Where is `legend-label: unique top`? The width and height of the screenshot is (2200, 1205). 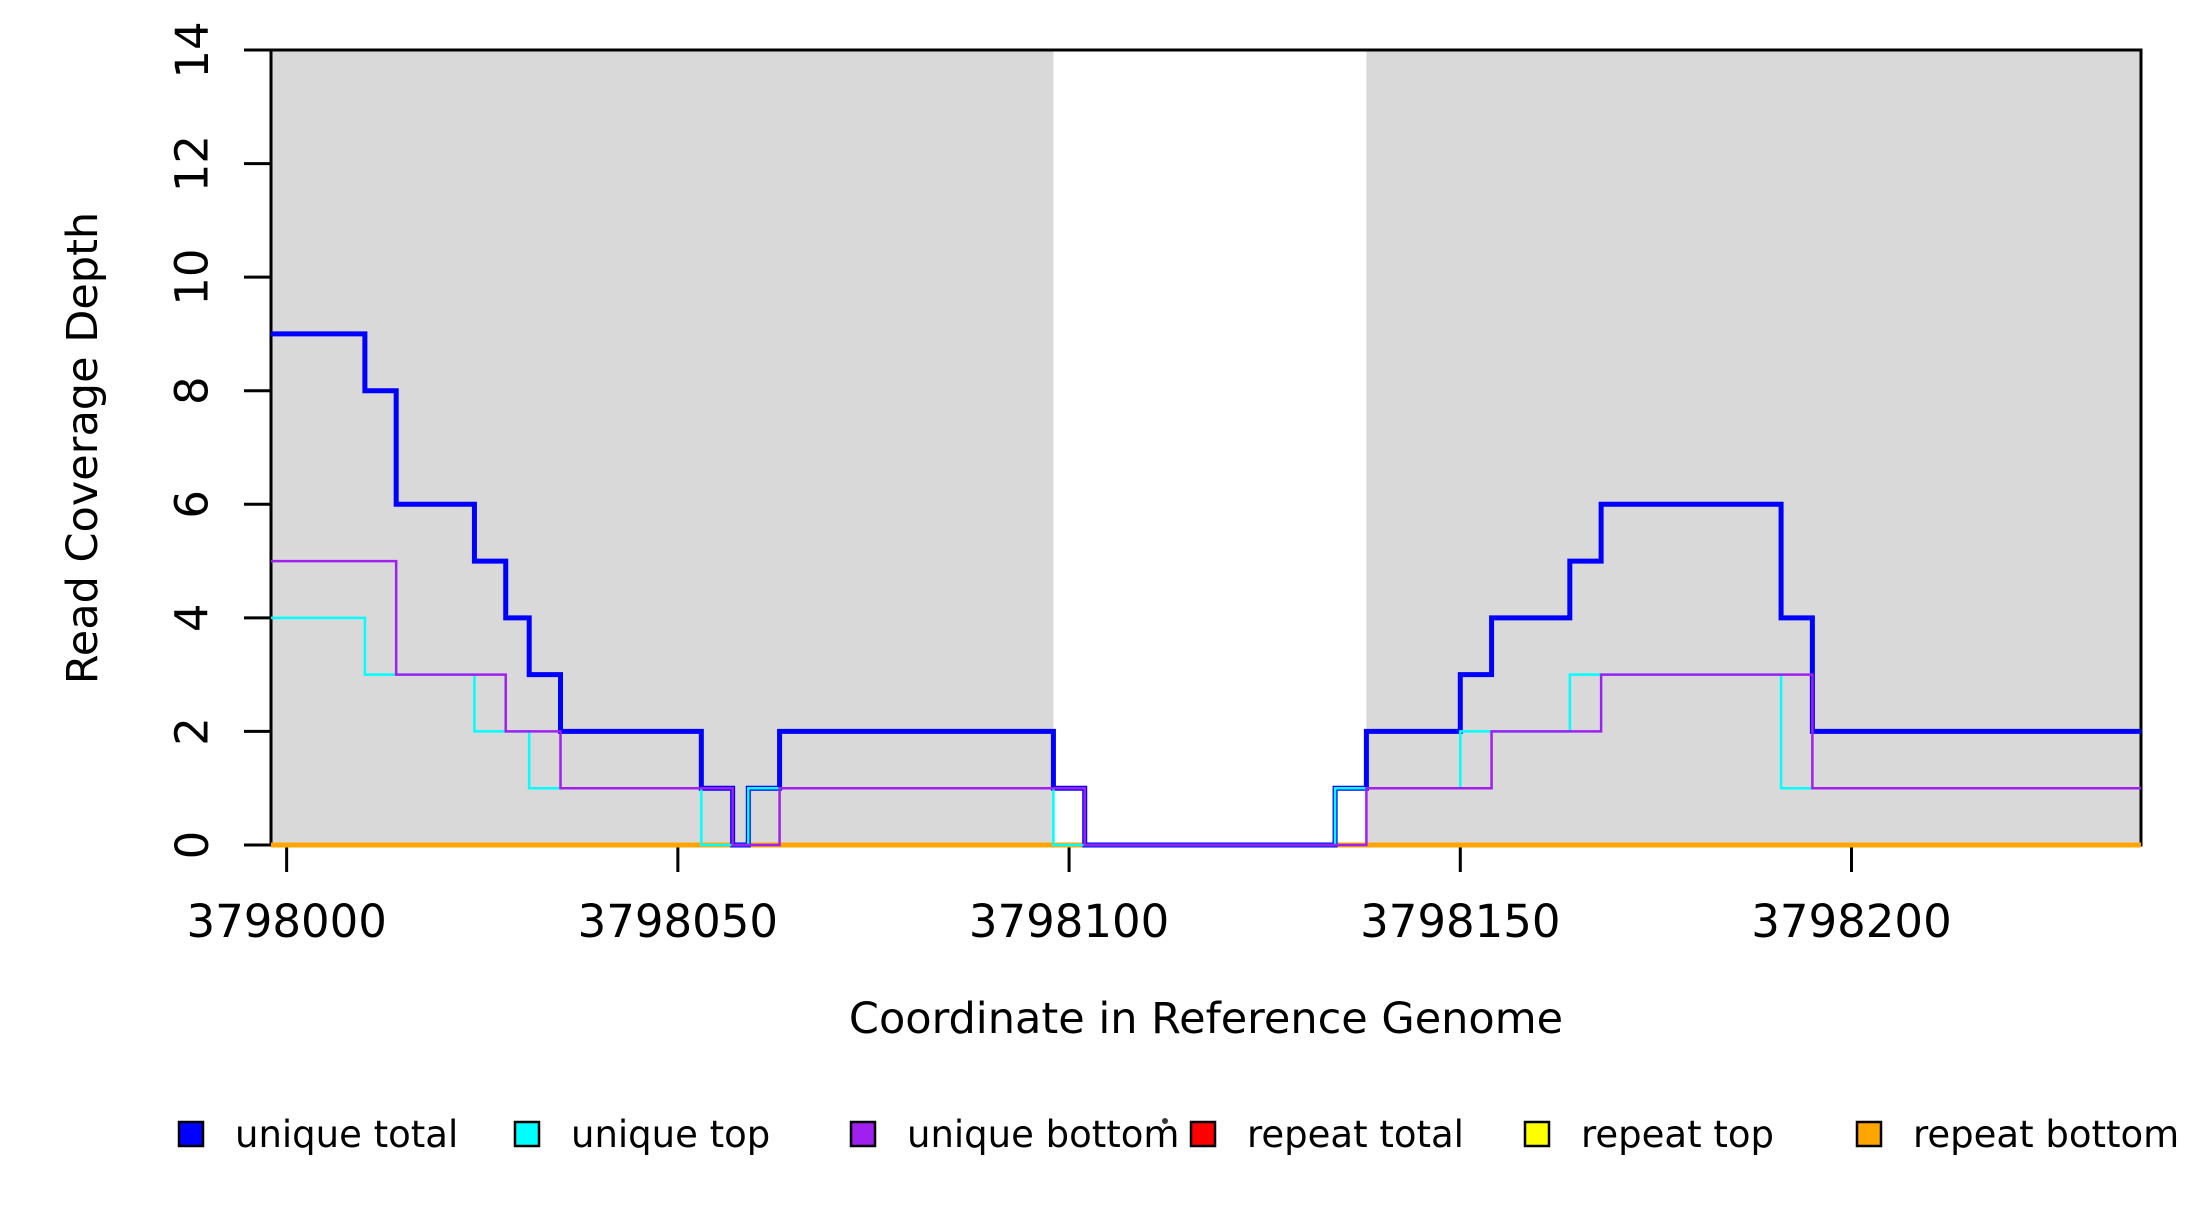 legend-label: unique top is located at coordinates (670, 1134).